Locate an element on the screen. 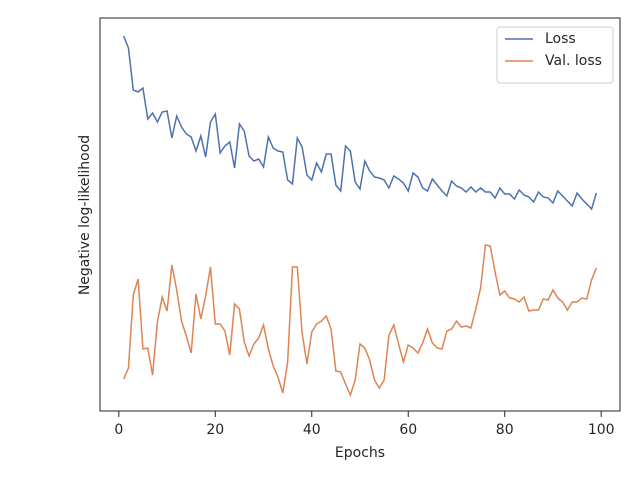 The width and height of the screenshot is (640, 484). x-tick-label: 40 is located at coordinates (312, 430).